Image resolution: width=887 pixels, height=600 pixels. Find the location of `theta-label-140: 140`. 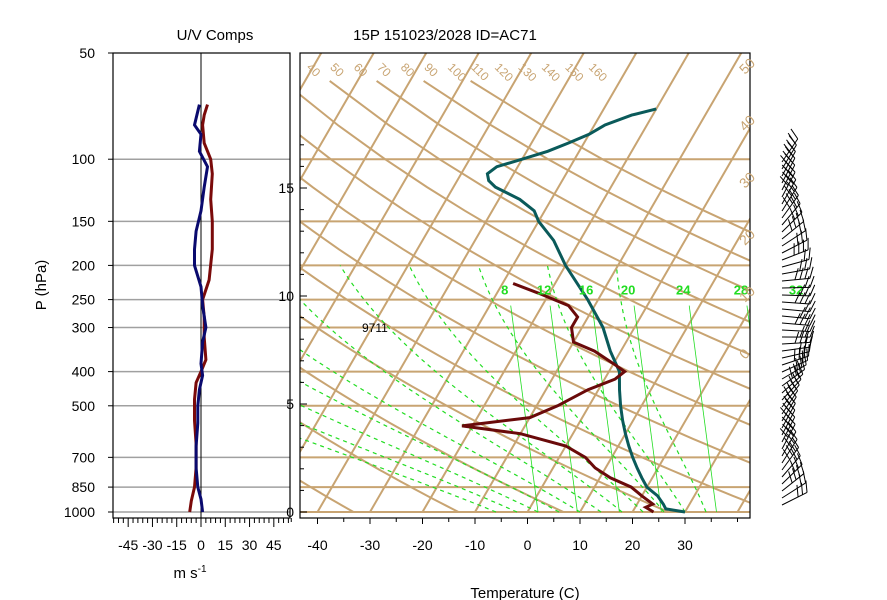

theta-label-140: 140 is located at coordinates (551, 72).